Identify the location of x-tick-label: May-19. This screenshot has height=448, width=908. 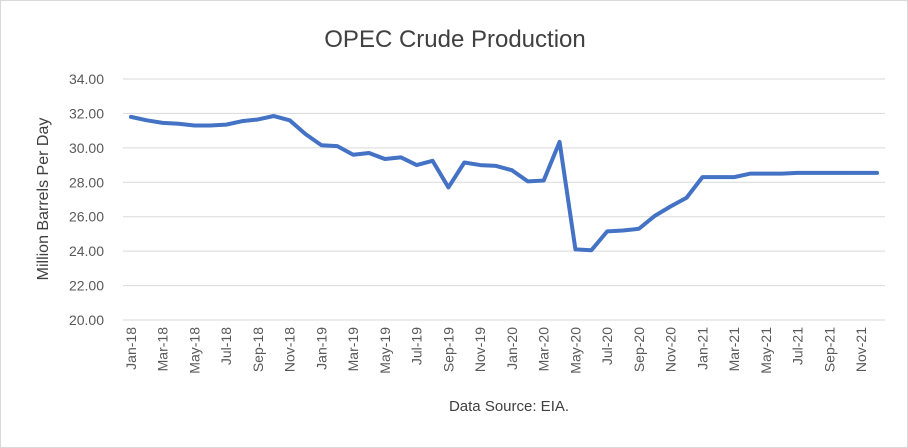
(385, 350).